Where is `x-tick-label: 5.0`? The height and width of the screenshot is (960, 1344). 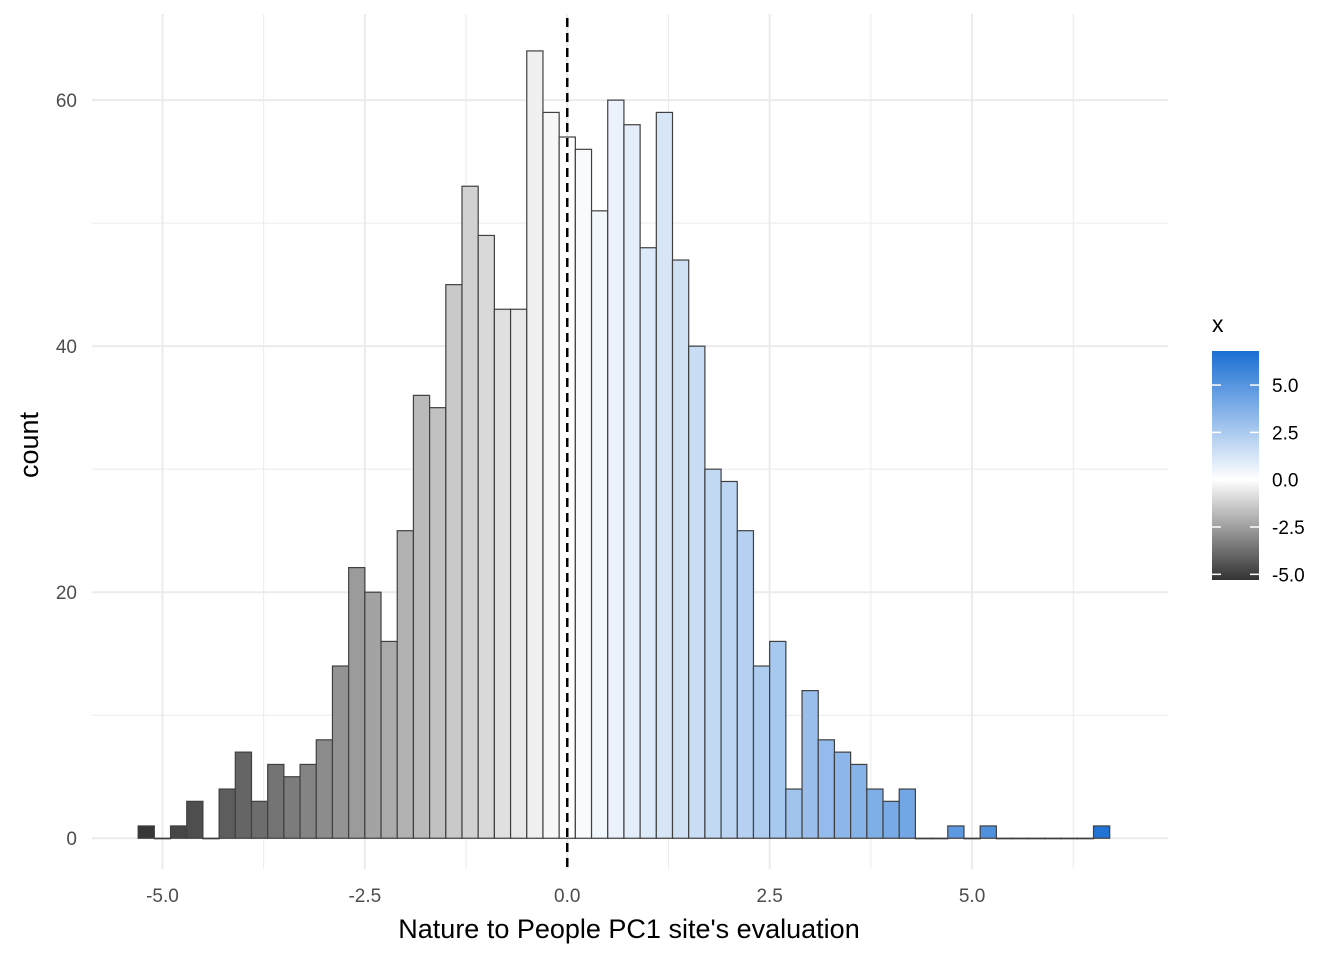
x-tick-label: 5.0 is located at coordinates (972, 896).